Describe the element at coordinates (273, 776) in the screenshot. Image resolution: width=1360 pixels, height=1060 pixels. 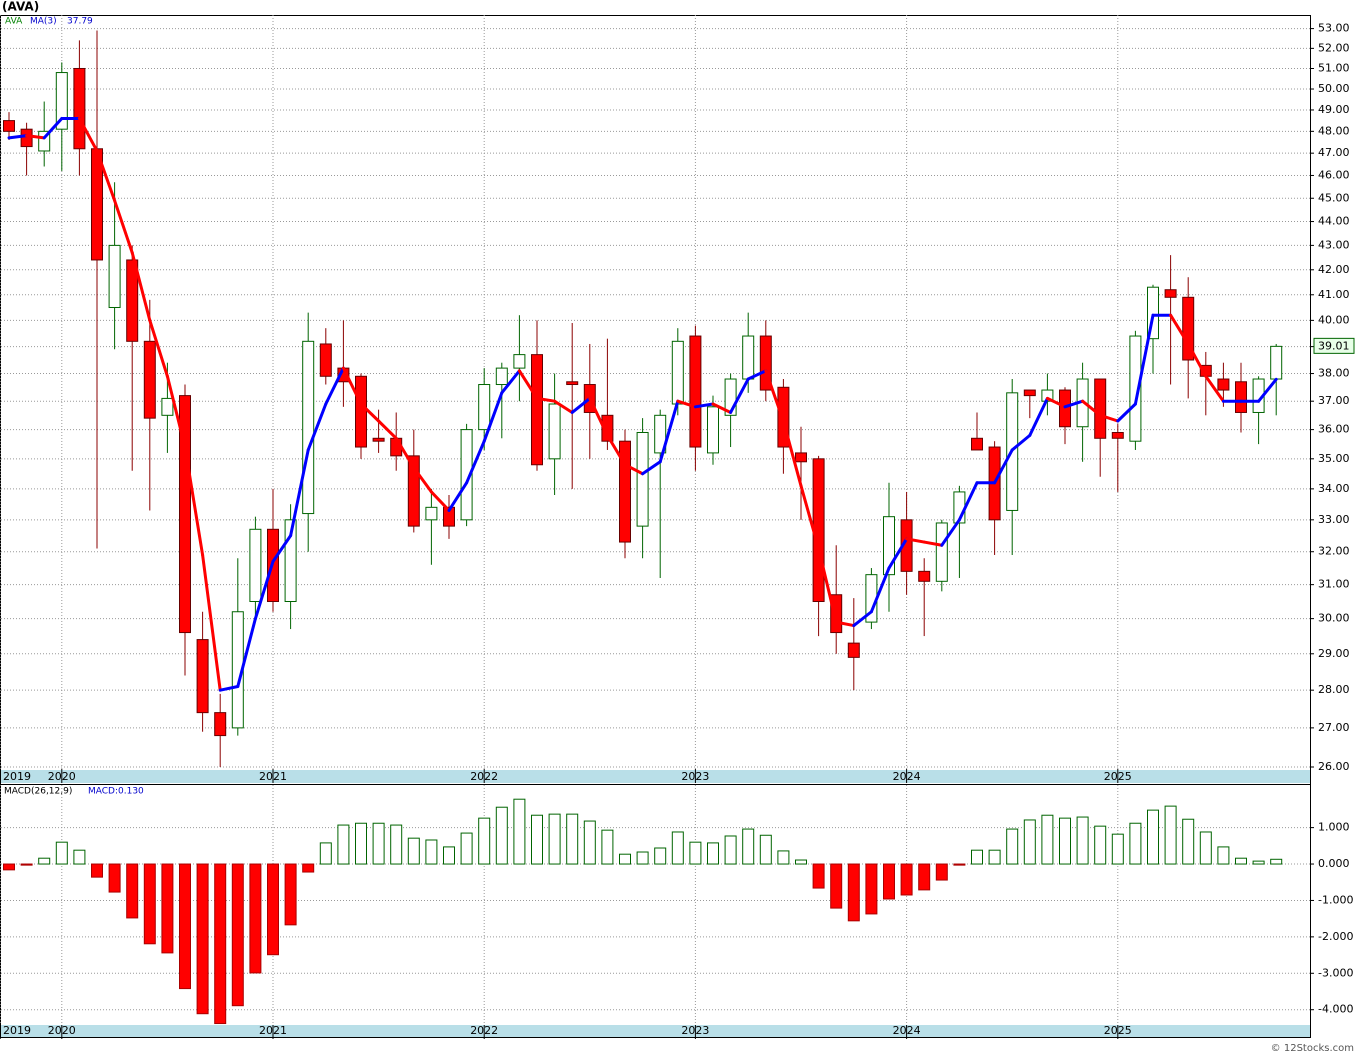
I see `x-tick-label: 2021` at that location.